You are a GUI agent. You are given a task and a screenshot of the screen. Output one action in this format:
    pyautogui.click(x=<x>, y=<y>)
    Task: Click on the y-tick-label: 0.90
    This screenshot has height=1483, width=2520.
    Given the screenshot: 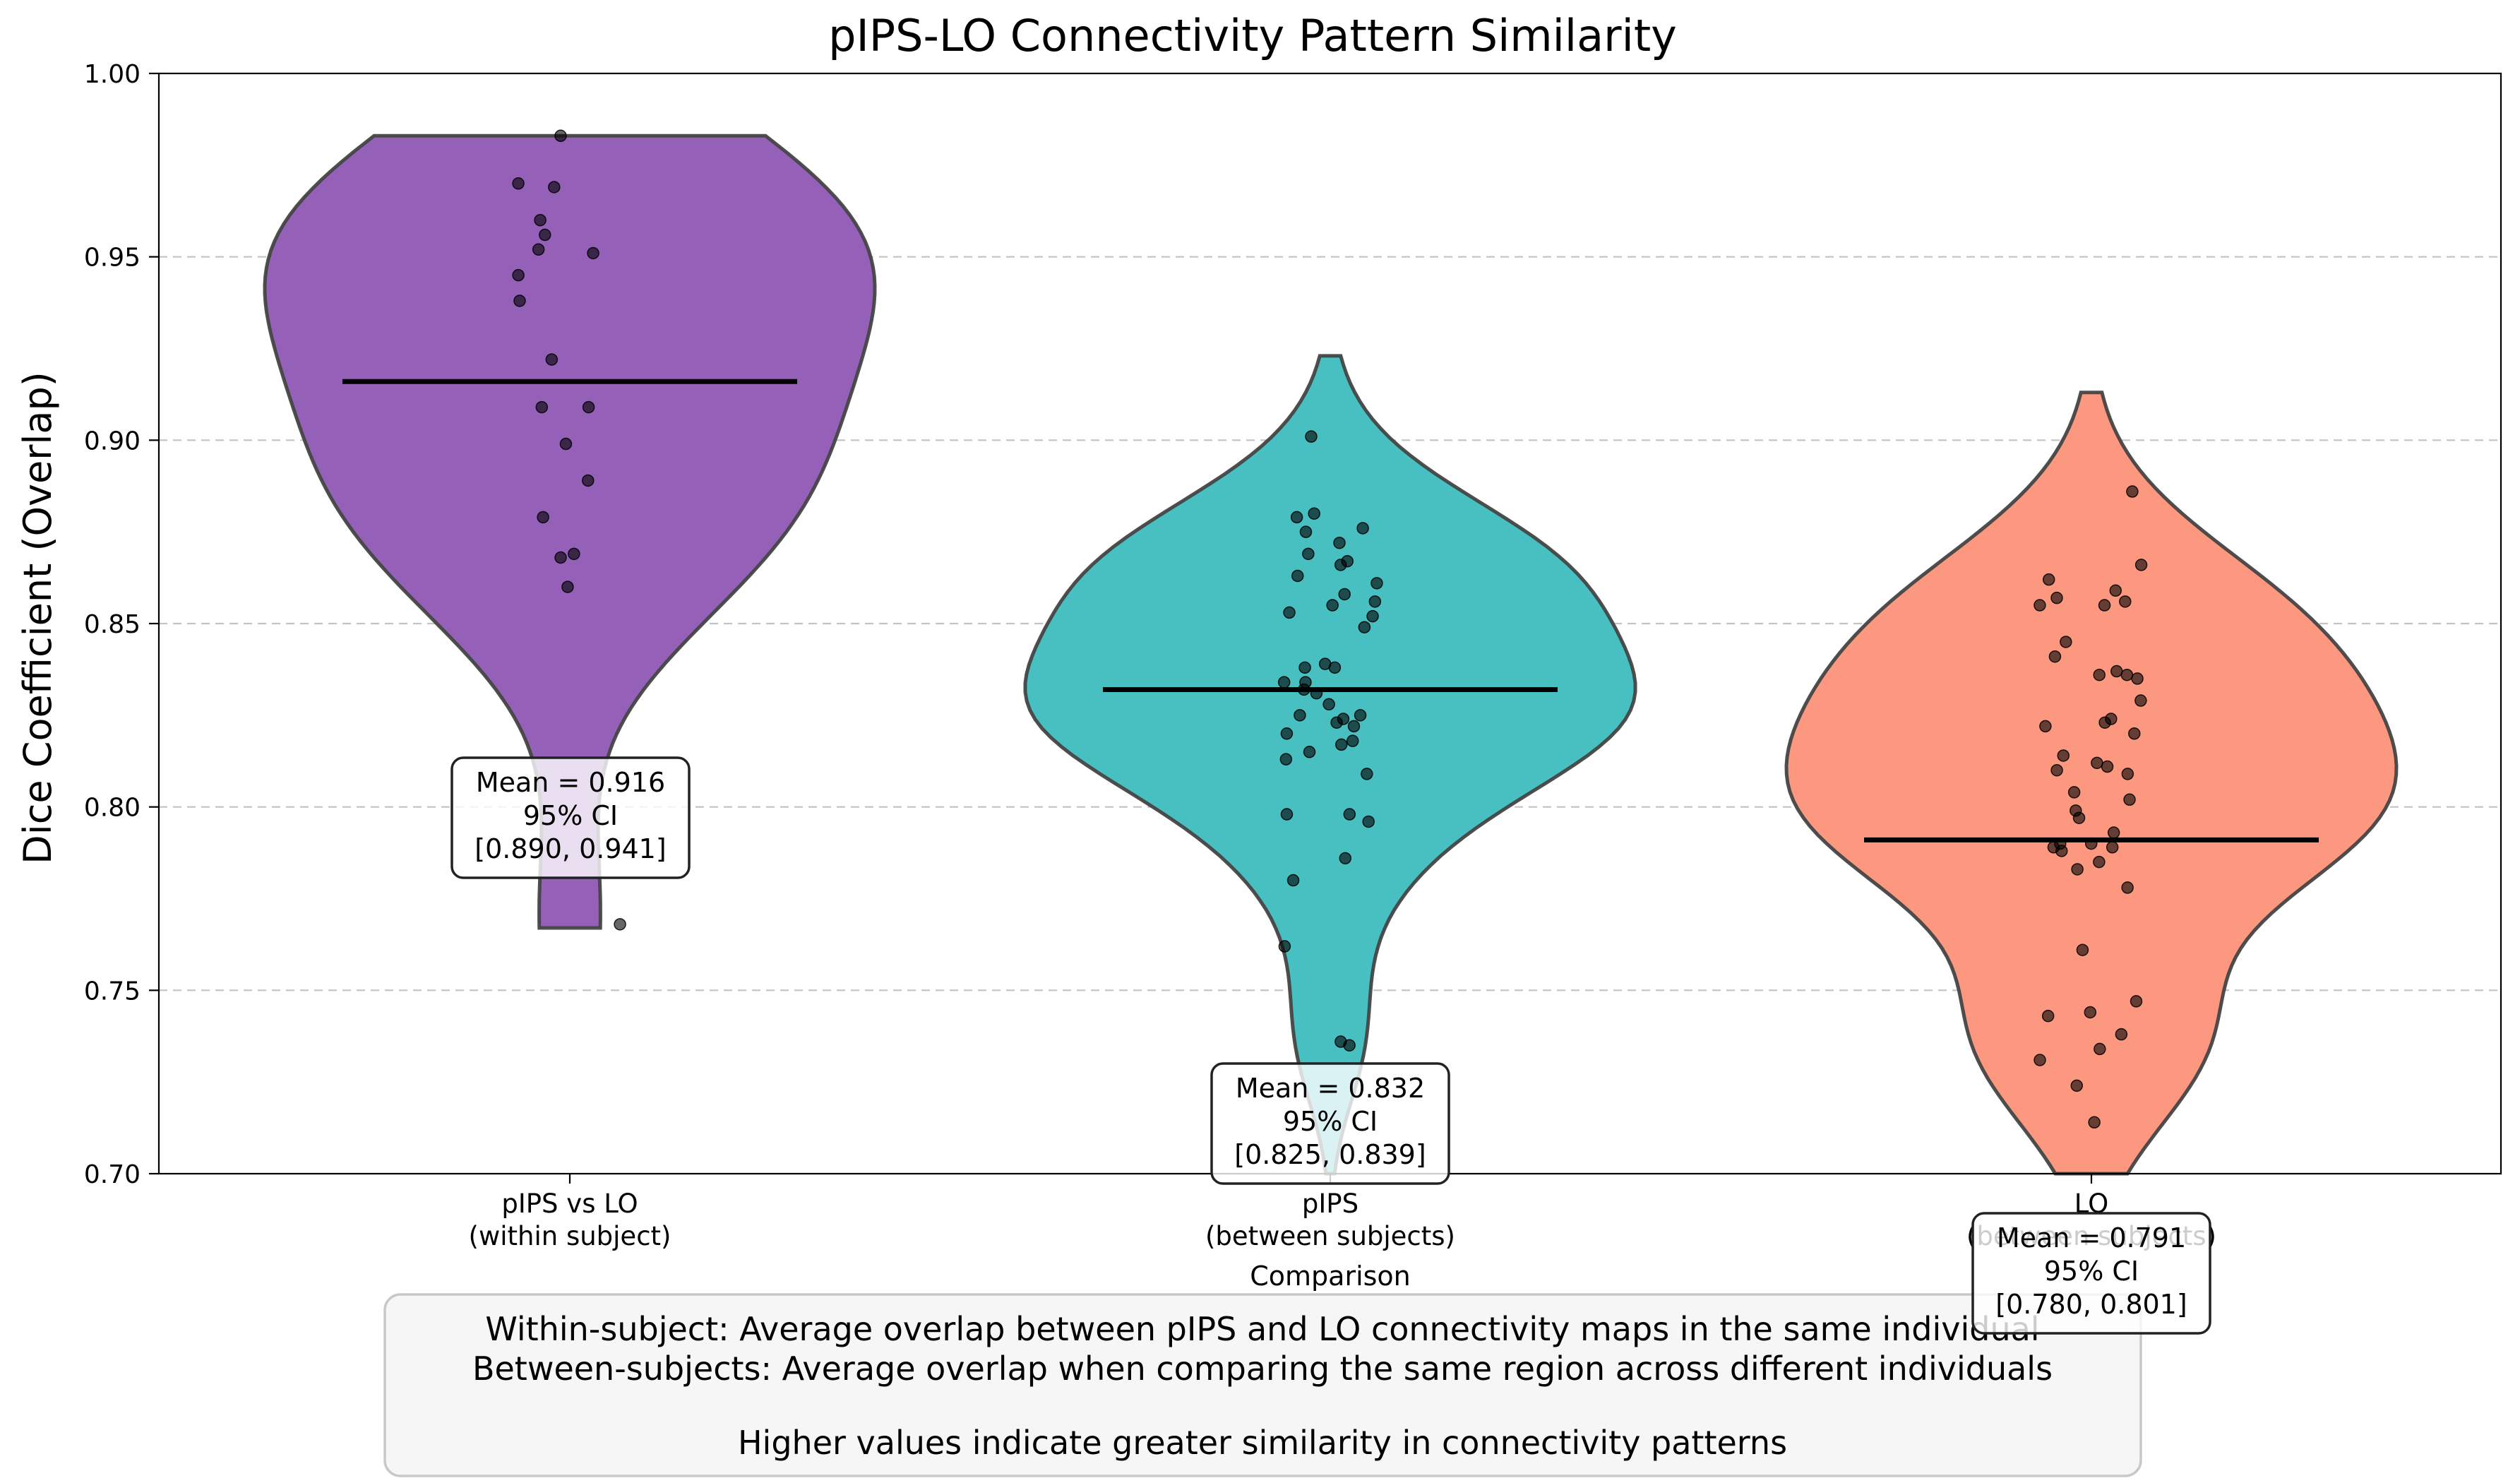 What is the action you would take?
    pyautogui.click(x=112, y=441)
    